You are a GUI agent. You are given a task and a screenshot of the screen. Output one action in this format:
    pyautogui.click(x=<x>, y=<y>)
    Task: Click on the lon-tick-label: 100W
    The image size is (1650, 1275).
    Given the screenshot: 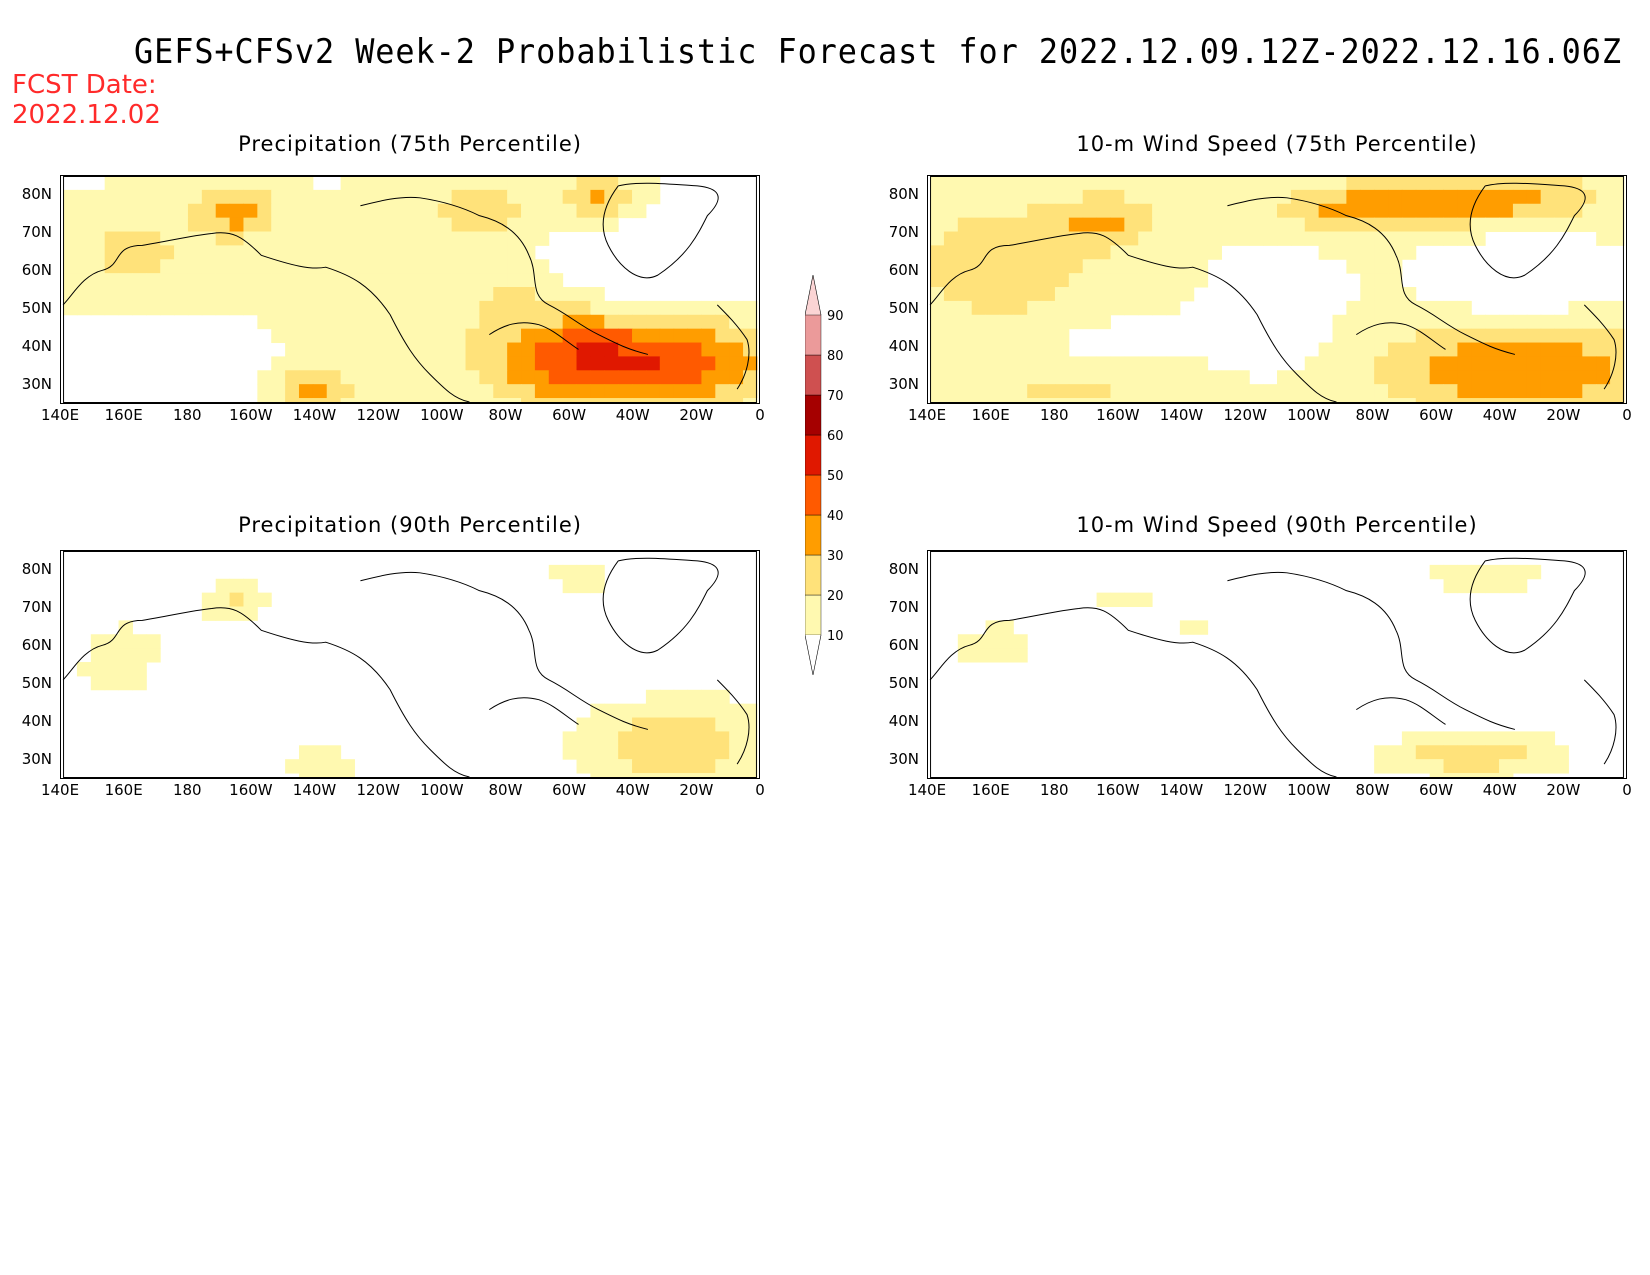 What is the action you would take?
    pyautogui.click(x=442, y=415)
    